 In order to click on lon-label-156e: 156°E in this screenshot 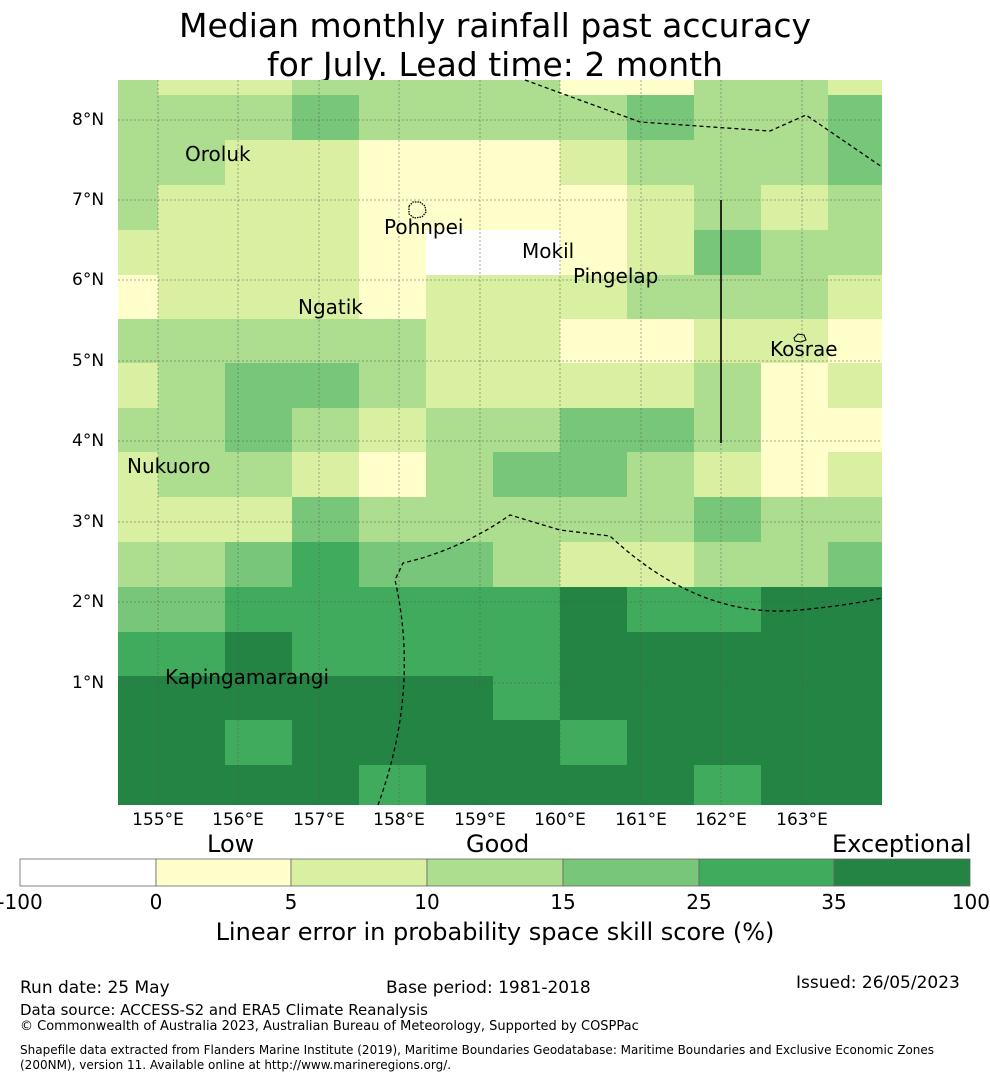, I will do `click(238, 820)`.